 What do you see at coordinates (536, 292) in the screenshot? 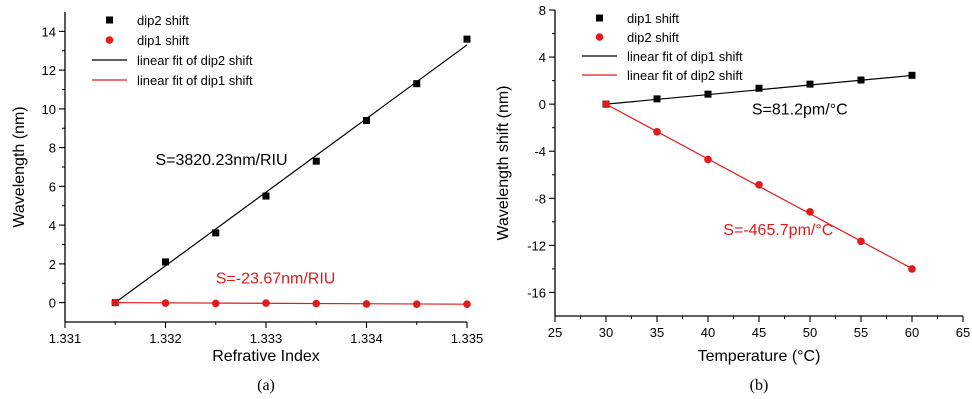
I see `panel-b-y-tick-label: -16` at bounding box center [536, 292].